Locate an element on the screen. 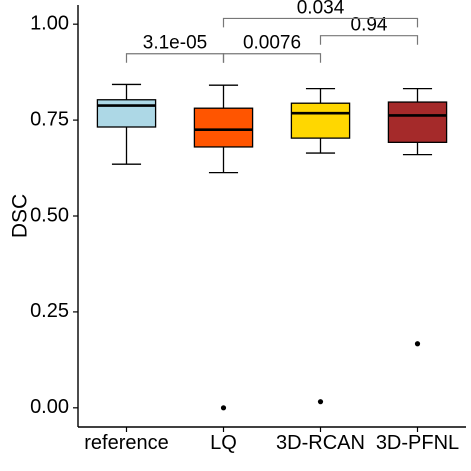 This screenshot has height=471, width=471. x-tick-label: LQ is located at coordinates (223, 443).